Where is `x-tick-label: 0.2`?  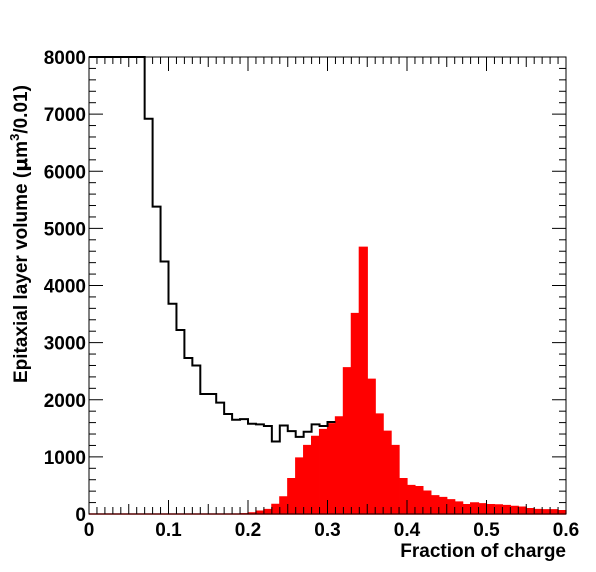 x-tick-label: 0.2 is located at coordinates (248, 530).